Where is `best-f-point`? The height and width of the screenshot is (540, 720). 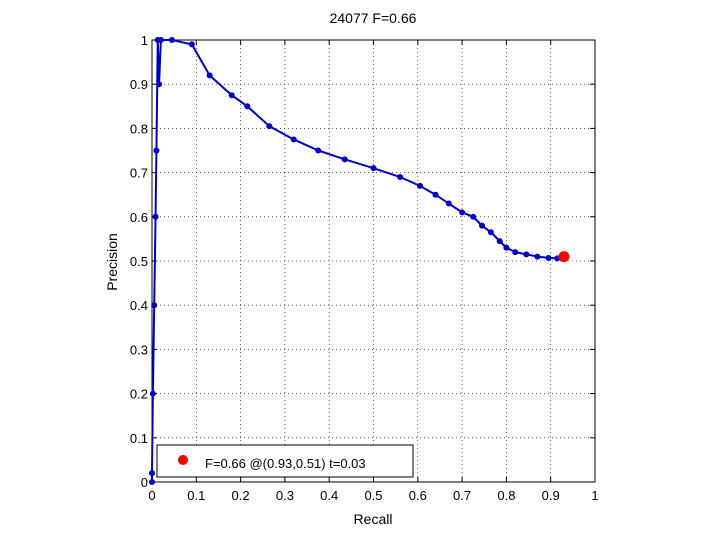 best-f-point is located at coordinates (564, 257).